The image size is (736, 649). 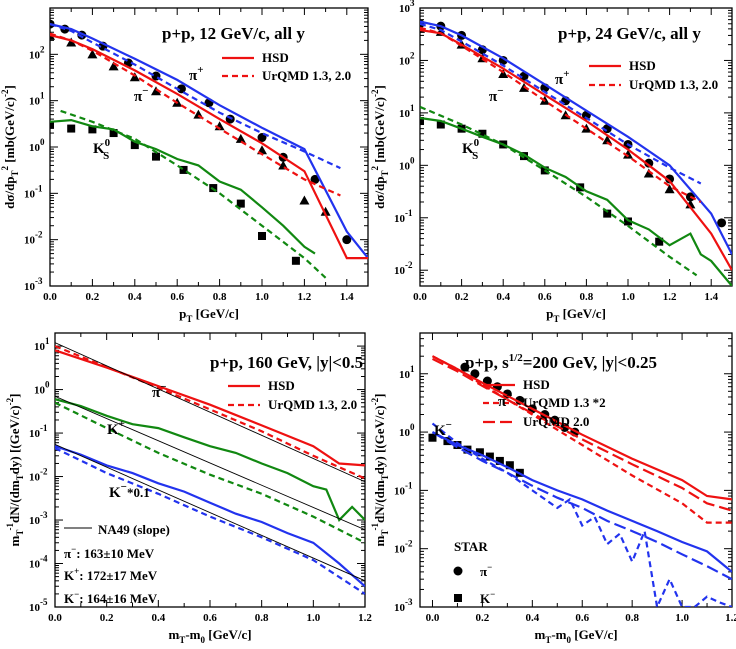 What do you see at coordinates (380, 147) in the screenshot?
I see `y-axis-label: dσ/dpT2 [mb(GeV/c)-2]` at bounding box center [380, 147].